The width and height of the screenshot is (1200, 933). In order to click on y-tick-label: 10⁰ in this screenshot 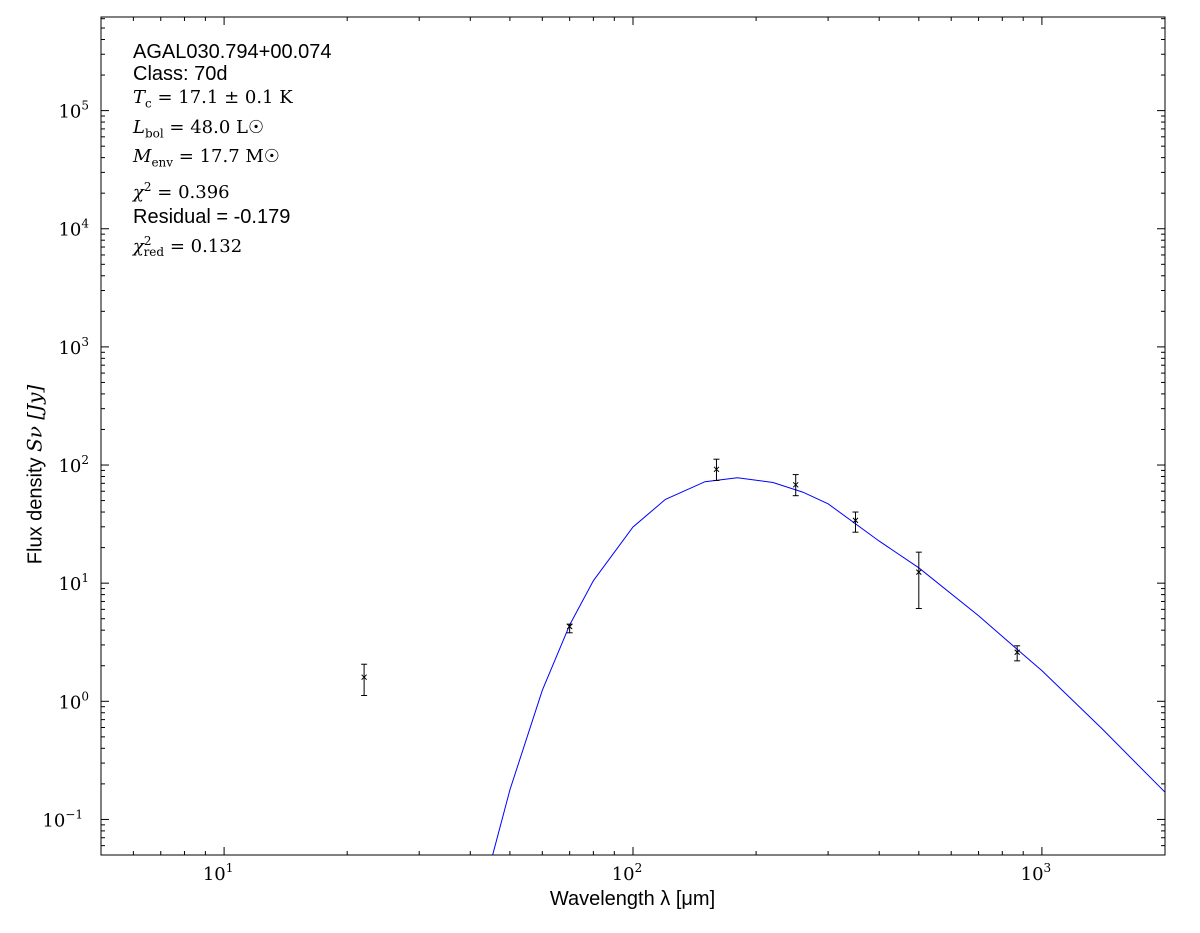, I will do `click(73, 701)`.